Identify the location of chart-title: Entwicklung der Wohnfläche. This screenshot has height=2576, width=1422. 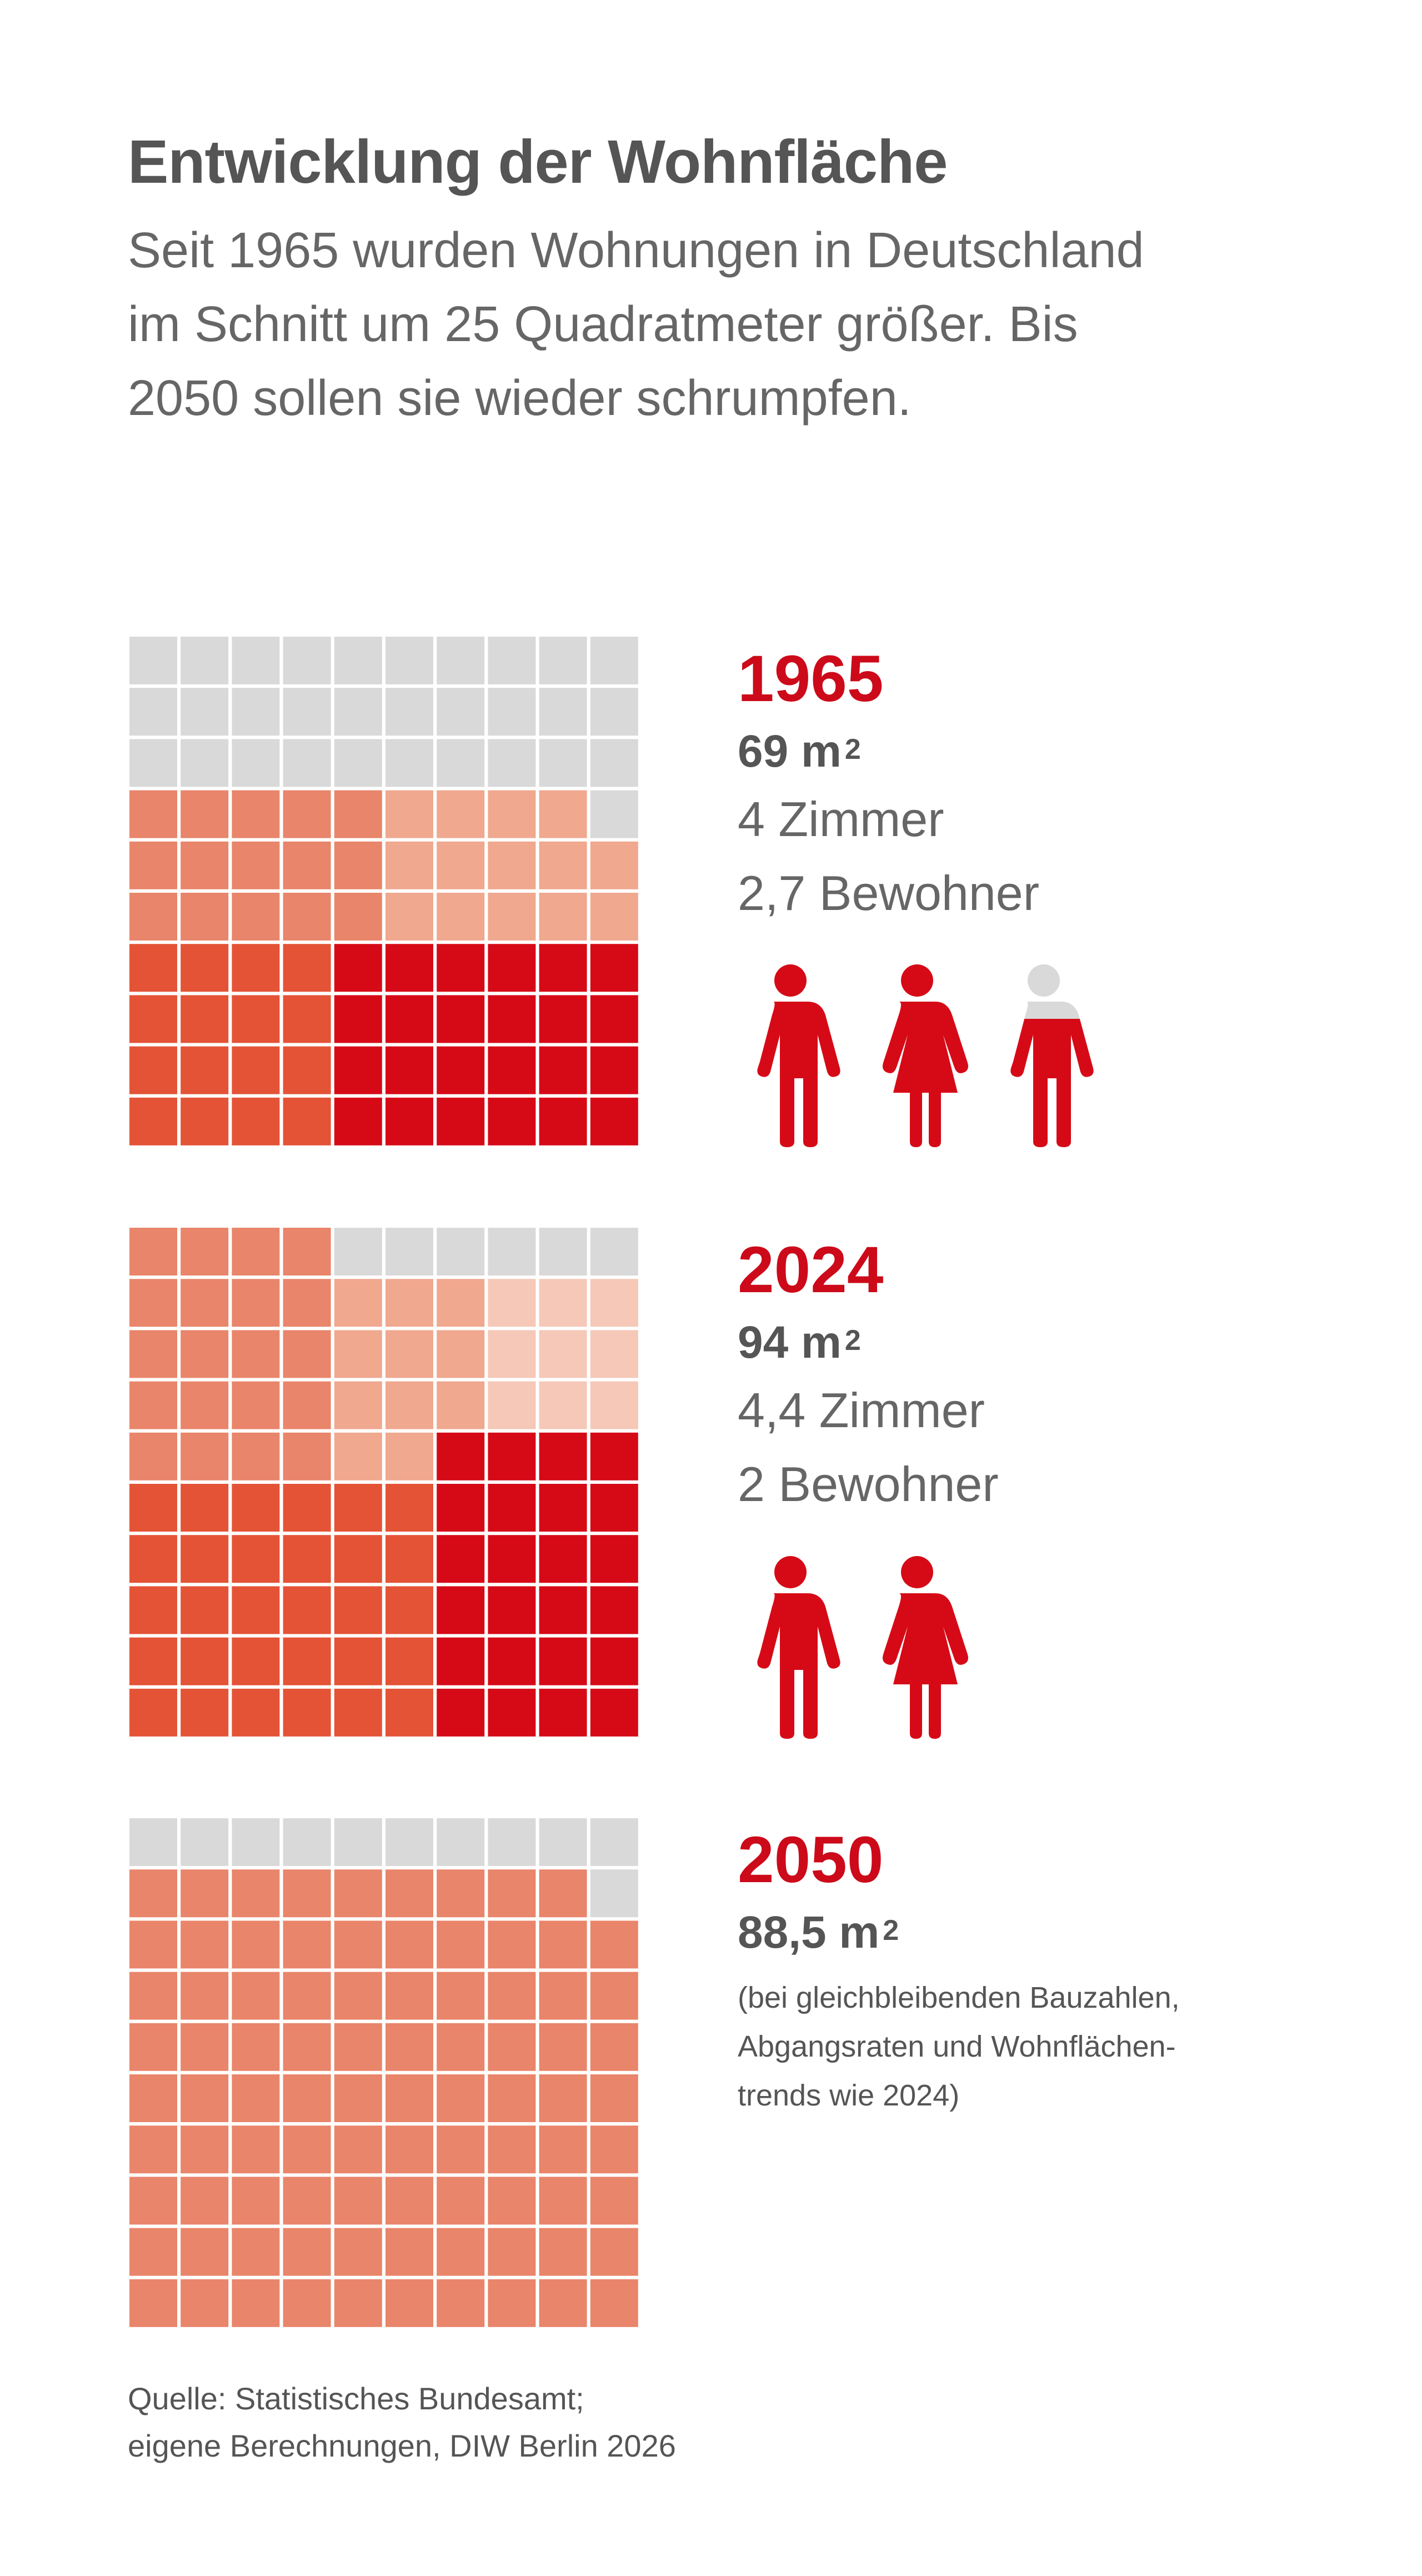
(538, 162).